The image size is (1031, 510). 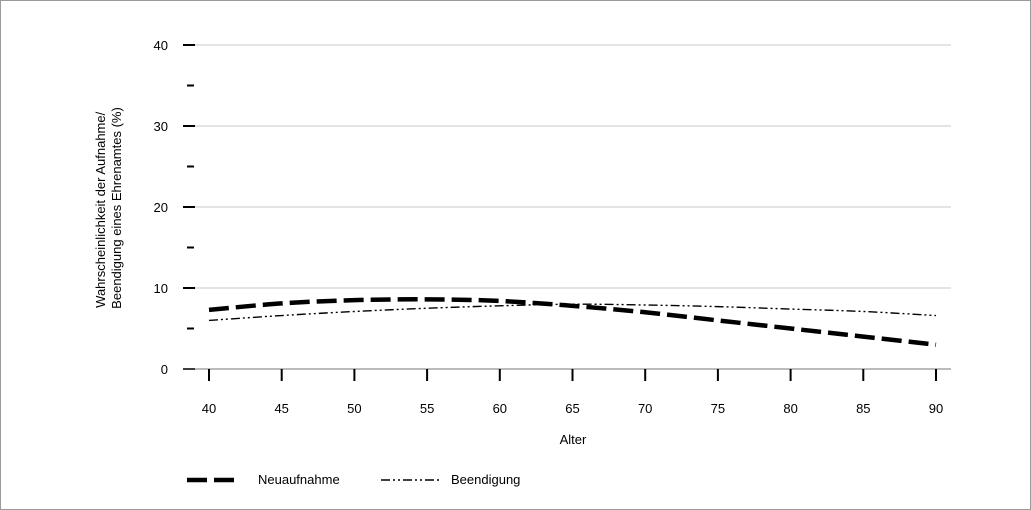 I want to click on series-lines, so click(x=572, y=322).